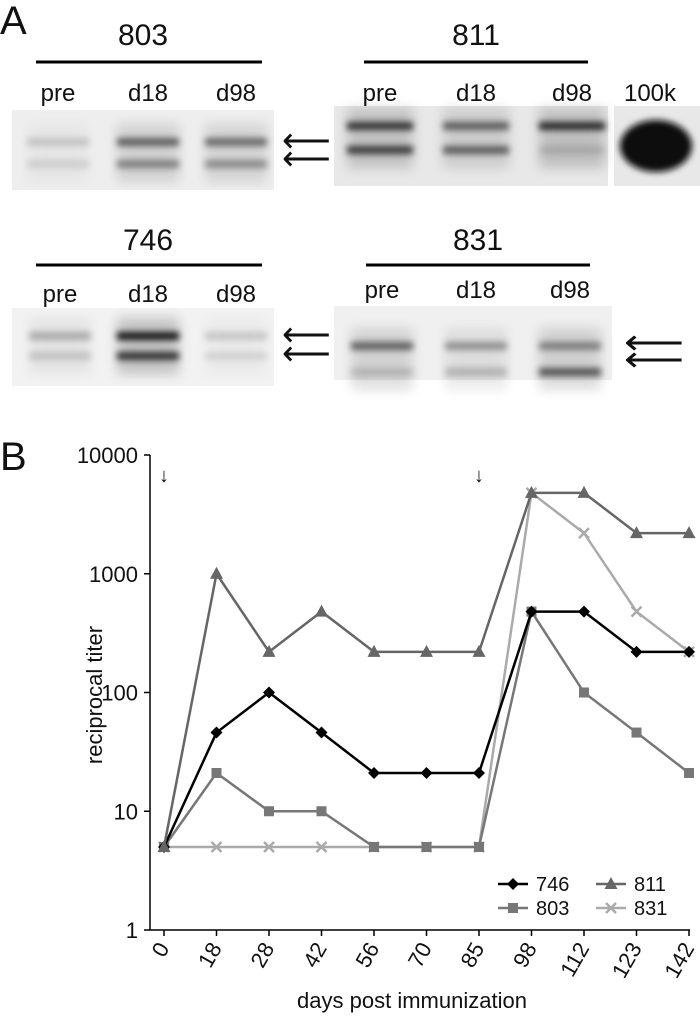 Image resolution: width=700 pixels, height=1019 pixels. Describe the element at coordinates (654, 360) in the screenshot. I see `arrow-lower: ⟵` at that location.